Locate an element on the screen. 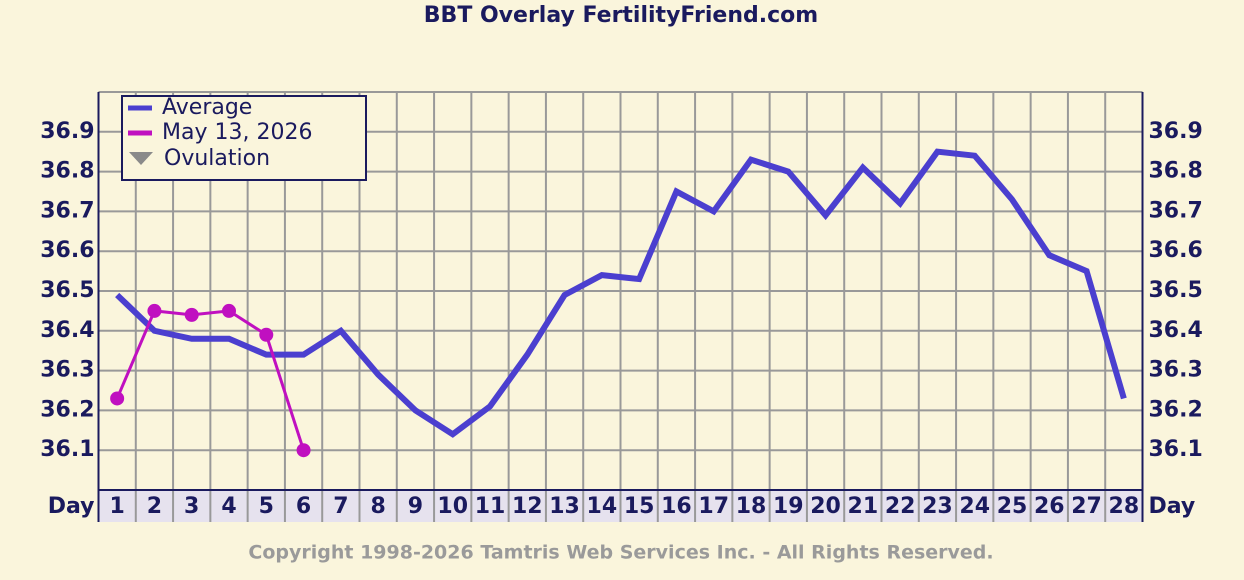  x-axis-label: Day is located at coordinates (71, 506).